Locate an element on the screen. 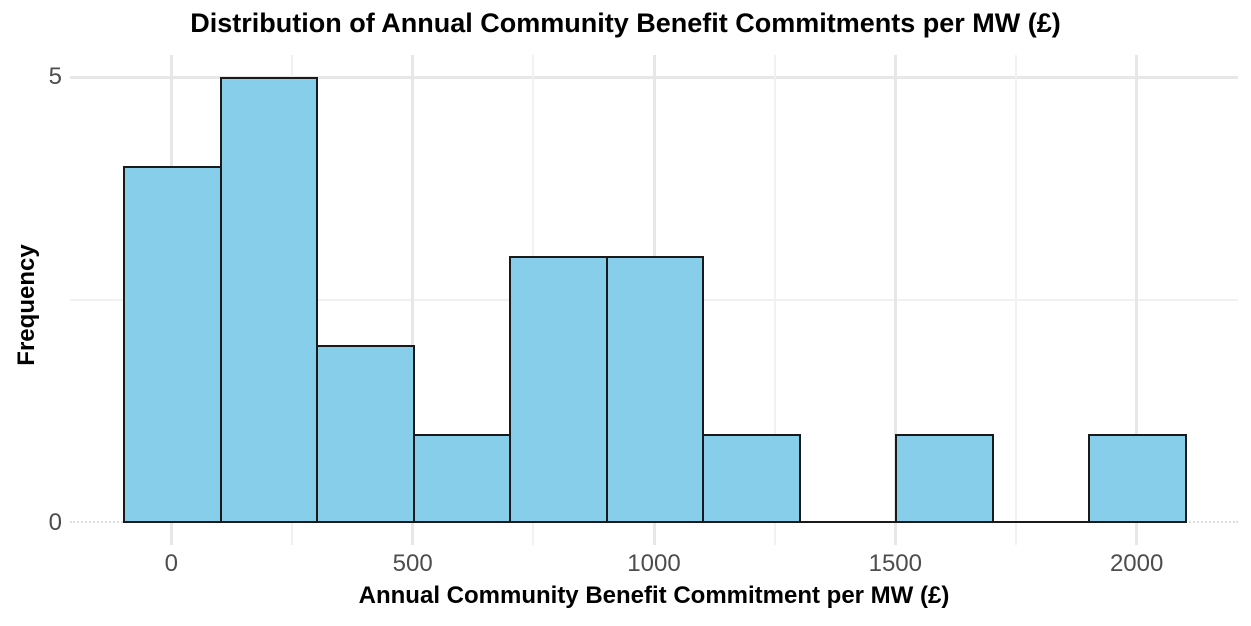 The image size is (1251, 626). y-tick-label: 0 is located at coordinates (55, 522).